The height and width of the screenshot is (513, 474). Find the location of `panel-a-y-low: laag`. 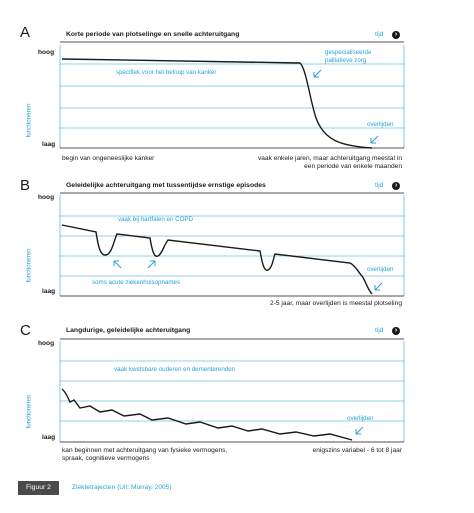

panel-a-y-low: laag is located at coordinates (49, 144).